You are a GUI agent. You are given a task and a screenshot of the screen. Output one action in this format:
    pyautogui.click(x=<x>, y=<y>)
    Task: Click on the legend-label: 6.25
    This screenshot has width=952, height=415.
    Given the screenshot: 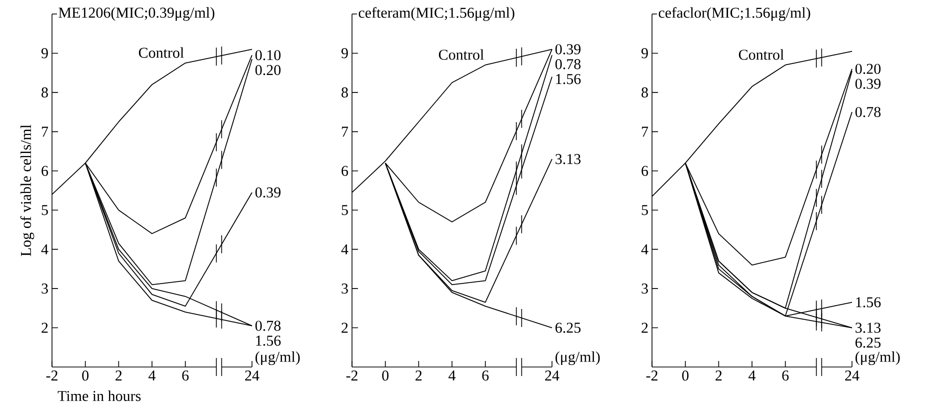 What is the action you would take?
    pyautogui.click(x=568, y=327)
    